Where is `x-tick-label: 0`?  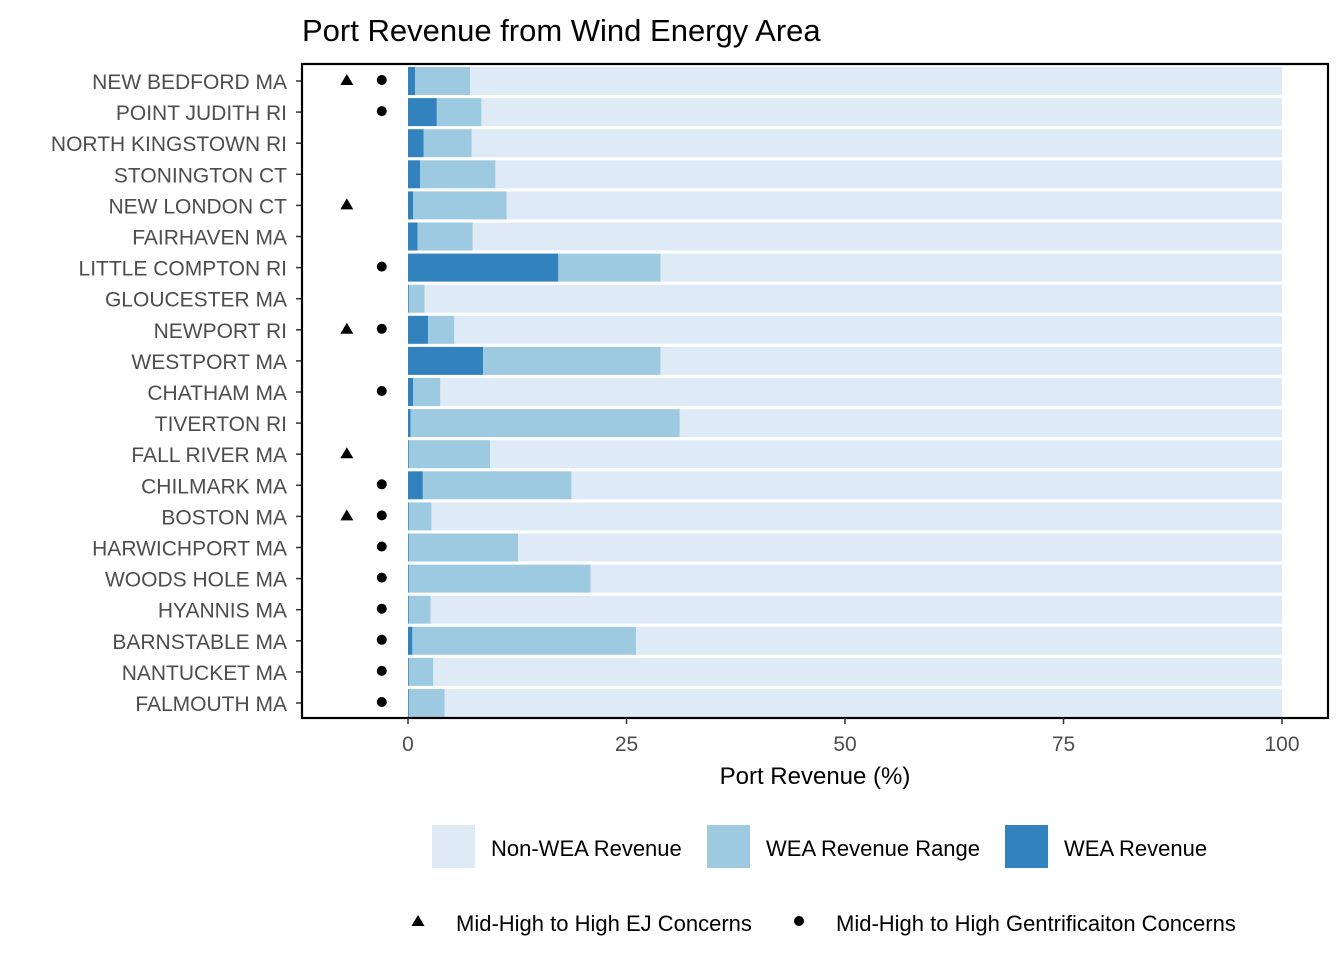 x-tick-label: 0 is located at coordinates (408, 744).